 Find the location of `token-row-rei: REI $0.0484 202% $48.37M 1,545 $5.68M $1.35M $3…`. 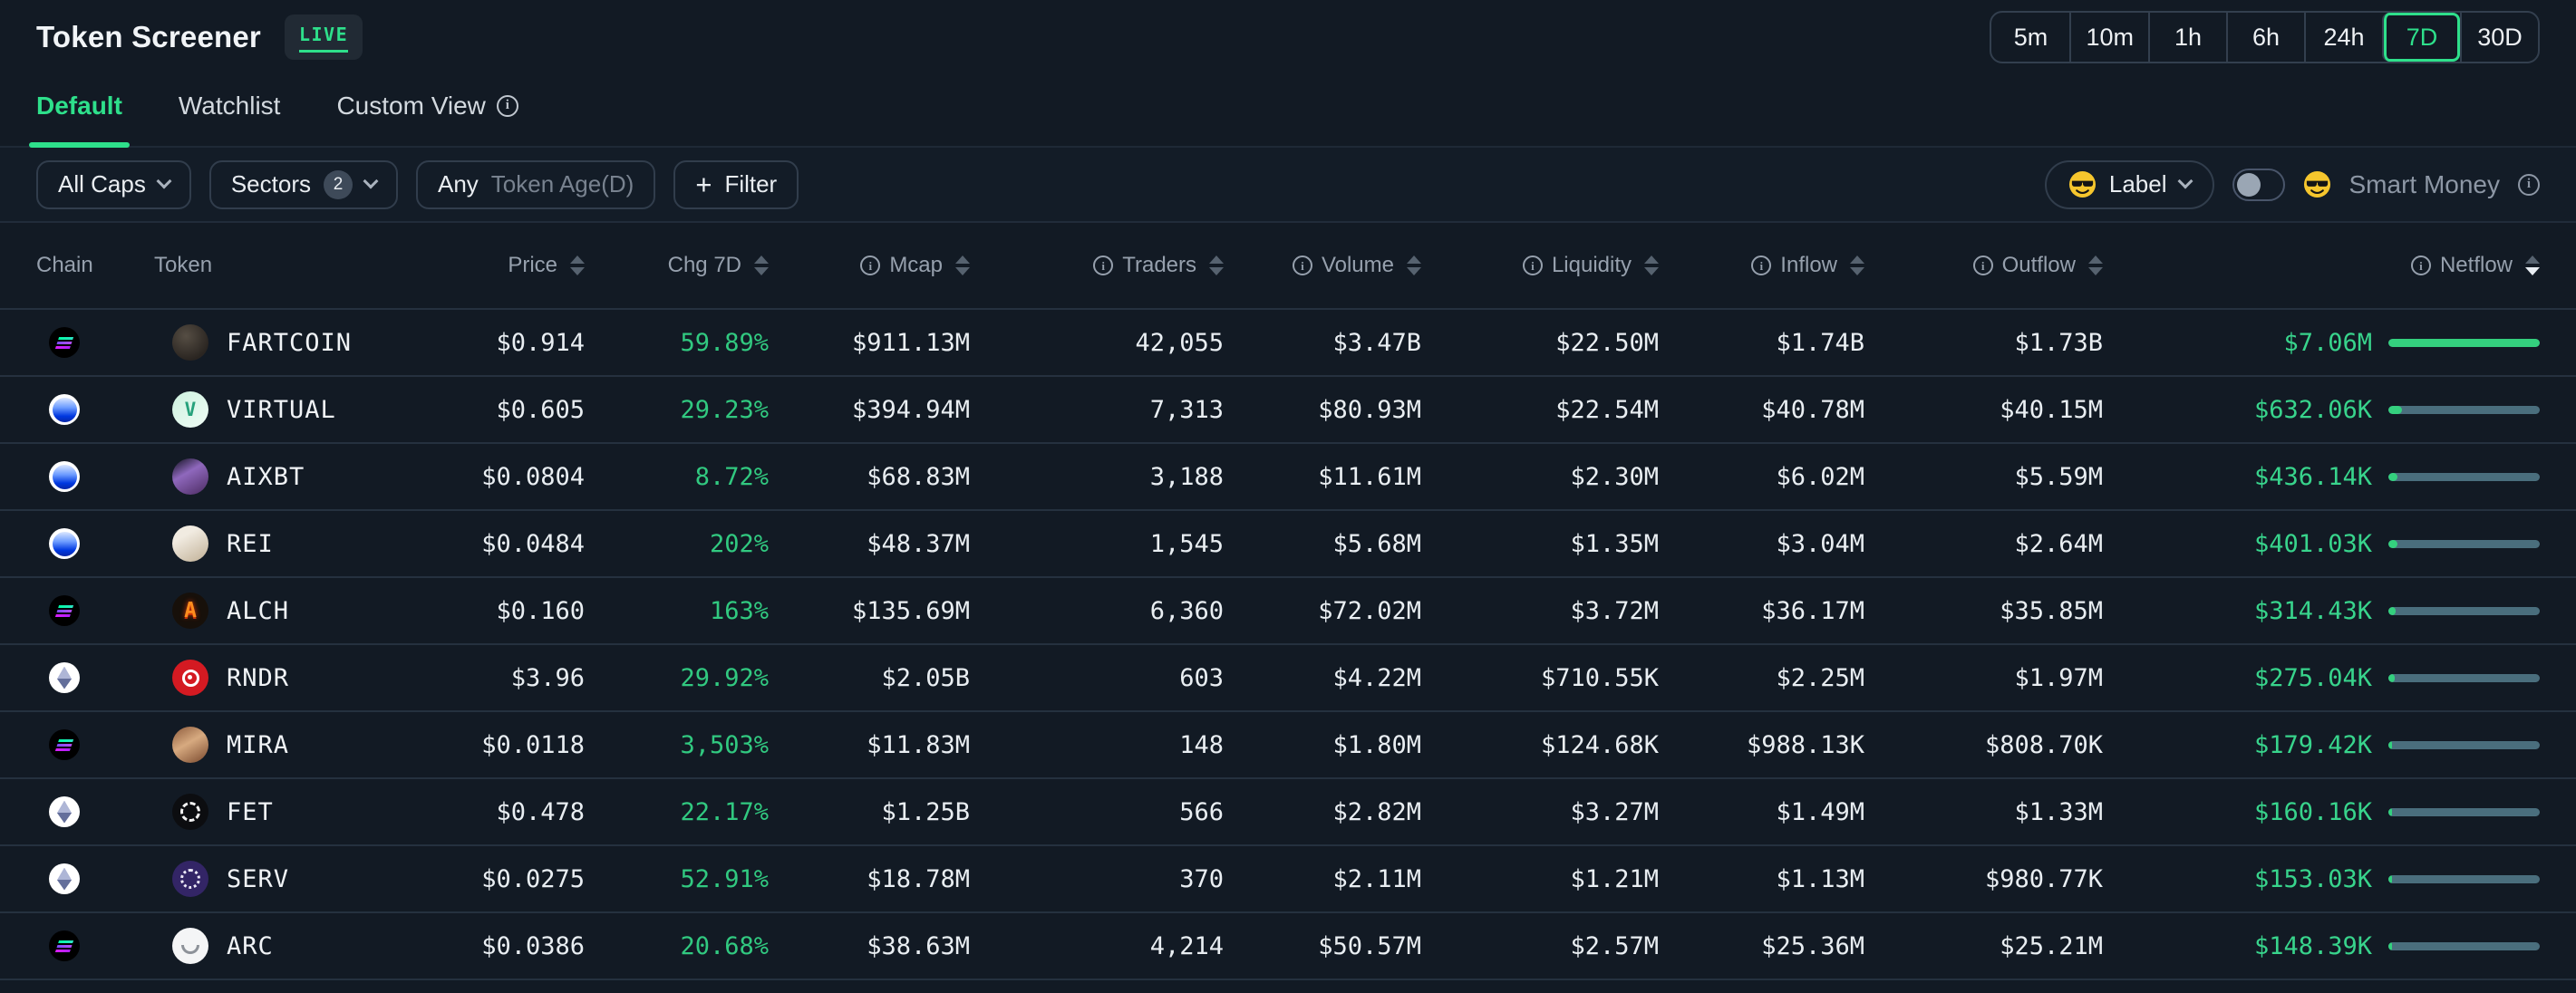

token-row-rei: REI $0.0484 202% $48.37M 1,545 $5.68M $1.35M $3… is located at coordinates (1288, 544).